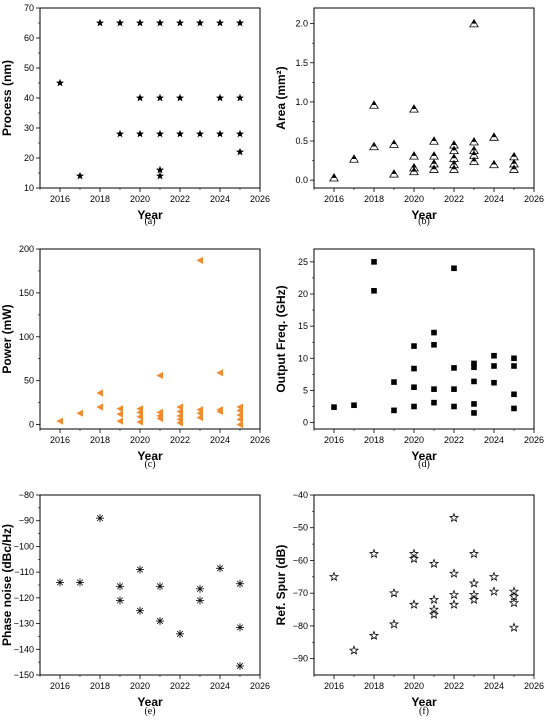 The height and width of the screenshot is (724, 550). What do you see at coordinates (7, 338) in the screenshot?
I see `y-axis-label: Power (mW)` at bounding box center [7, 338].